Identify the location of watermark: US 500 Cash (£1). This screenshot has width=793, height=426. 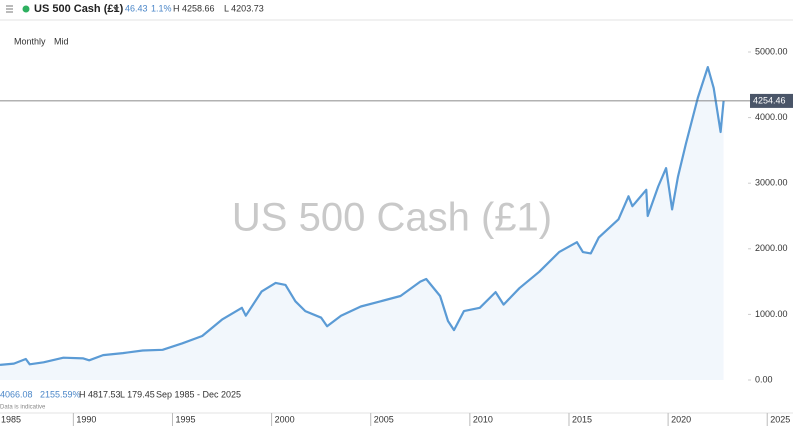
(392, 218).